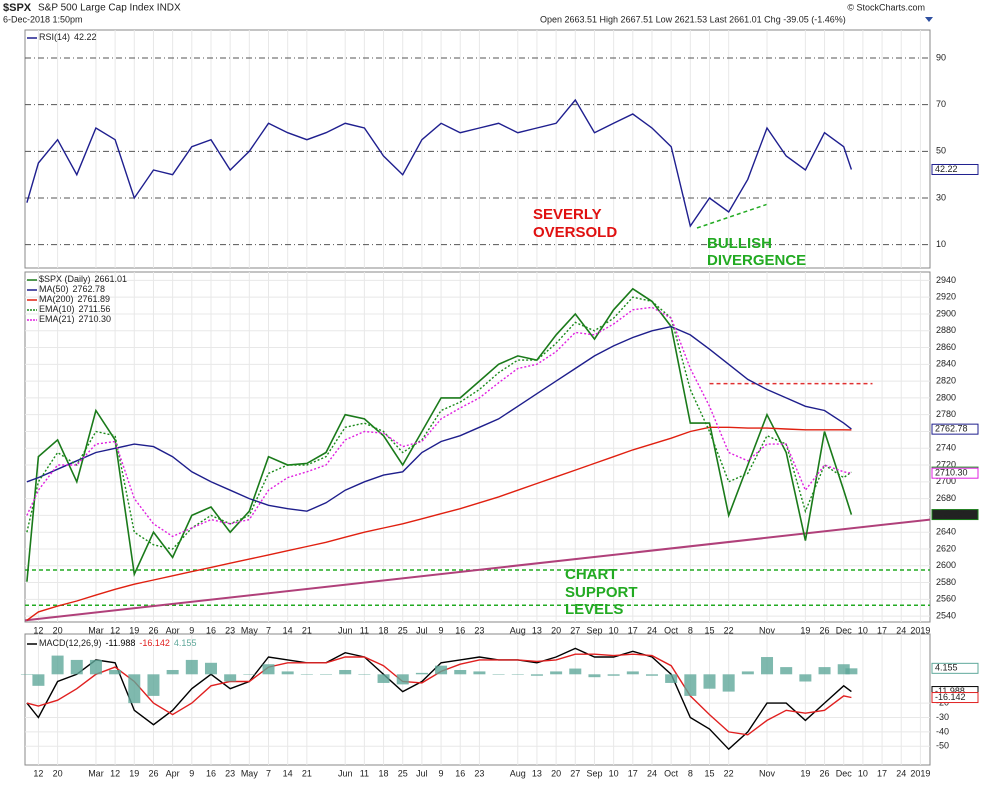 Image resolution: width=987 pixels, height=785 pixels. Describe the element at coordinates (134, 630) in the screenshot. I see `x-tick-label: 19` at that location.